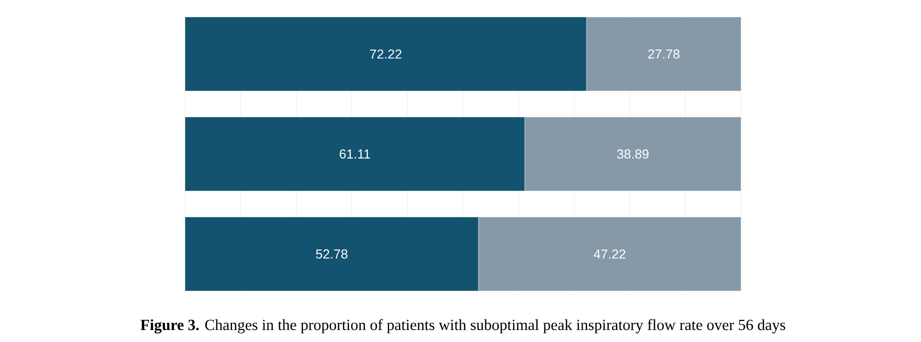  I want to click on data-label: 47.22, so click(610, 254).